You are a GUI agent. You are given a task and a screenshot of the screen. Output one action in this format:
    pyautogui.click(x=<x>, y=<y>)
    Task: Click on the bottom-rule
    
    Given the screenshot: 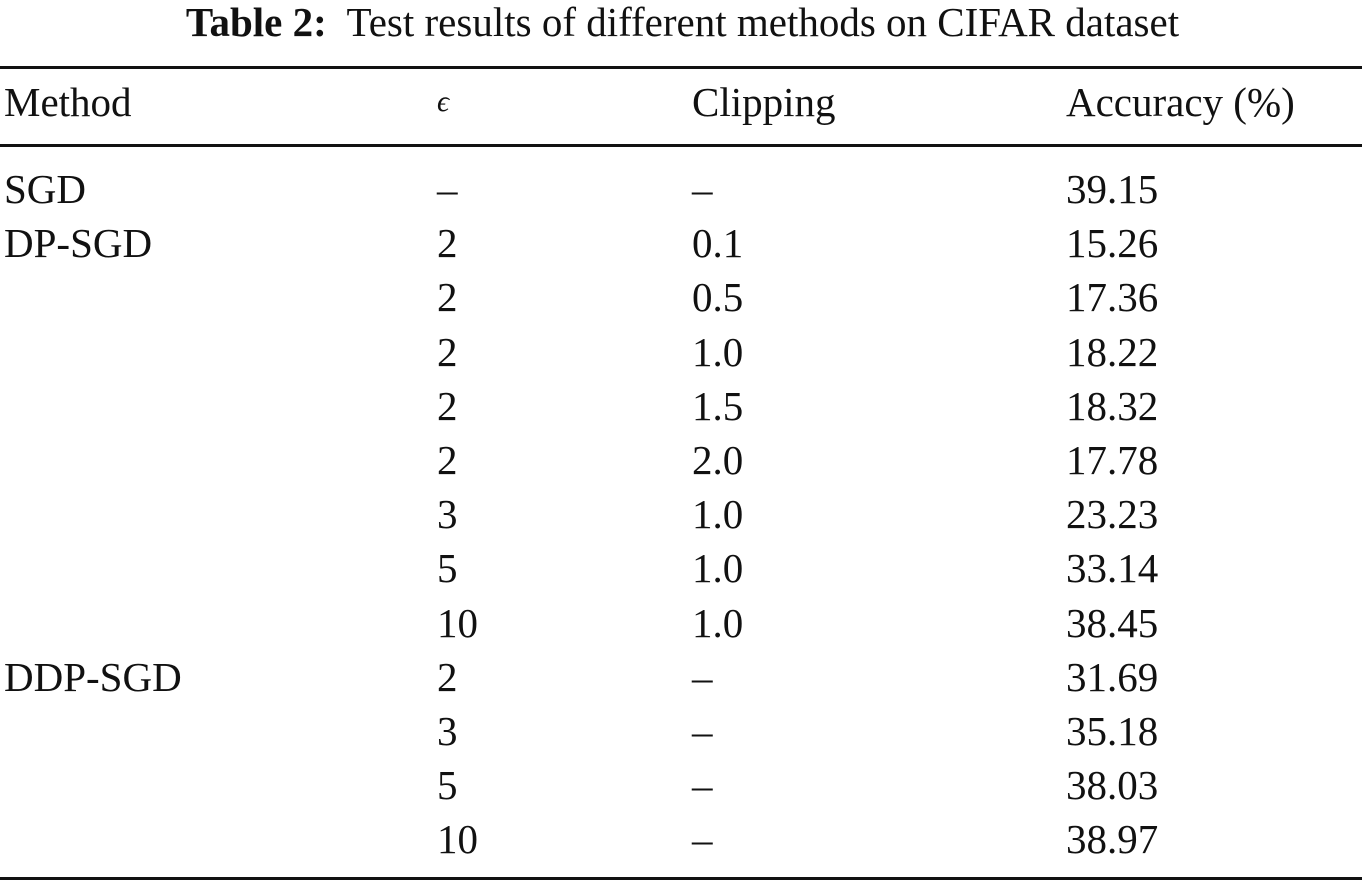 What is the action you would take?
    pyautogui.click(x=681, y=878)
    